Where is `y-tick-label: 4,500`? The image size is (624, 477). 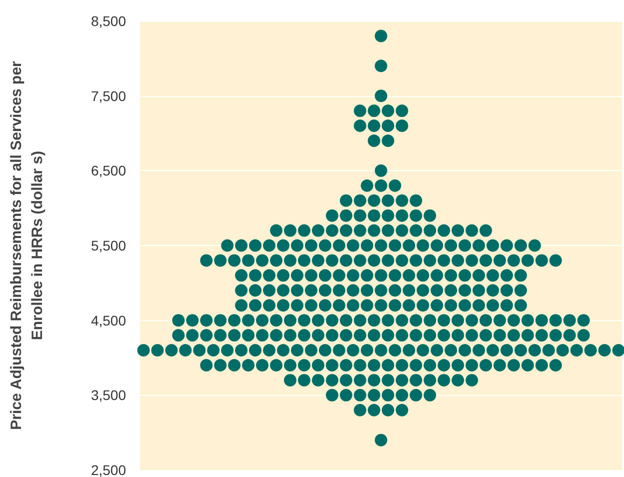 y-tick-label: 4,500 is located at coordinates (108, 320).